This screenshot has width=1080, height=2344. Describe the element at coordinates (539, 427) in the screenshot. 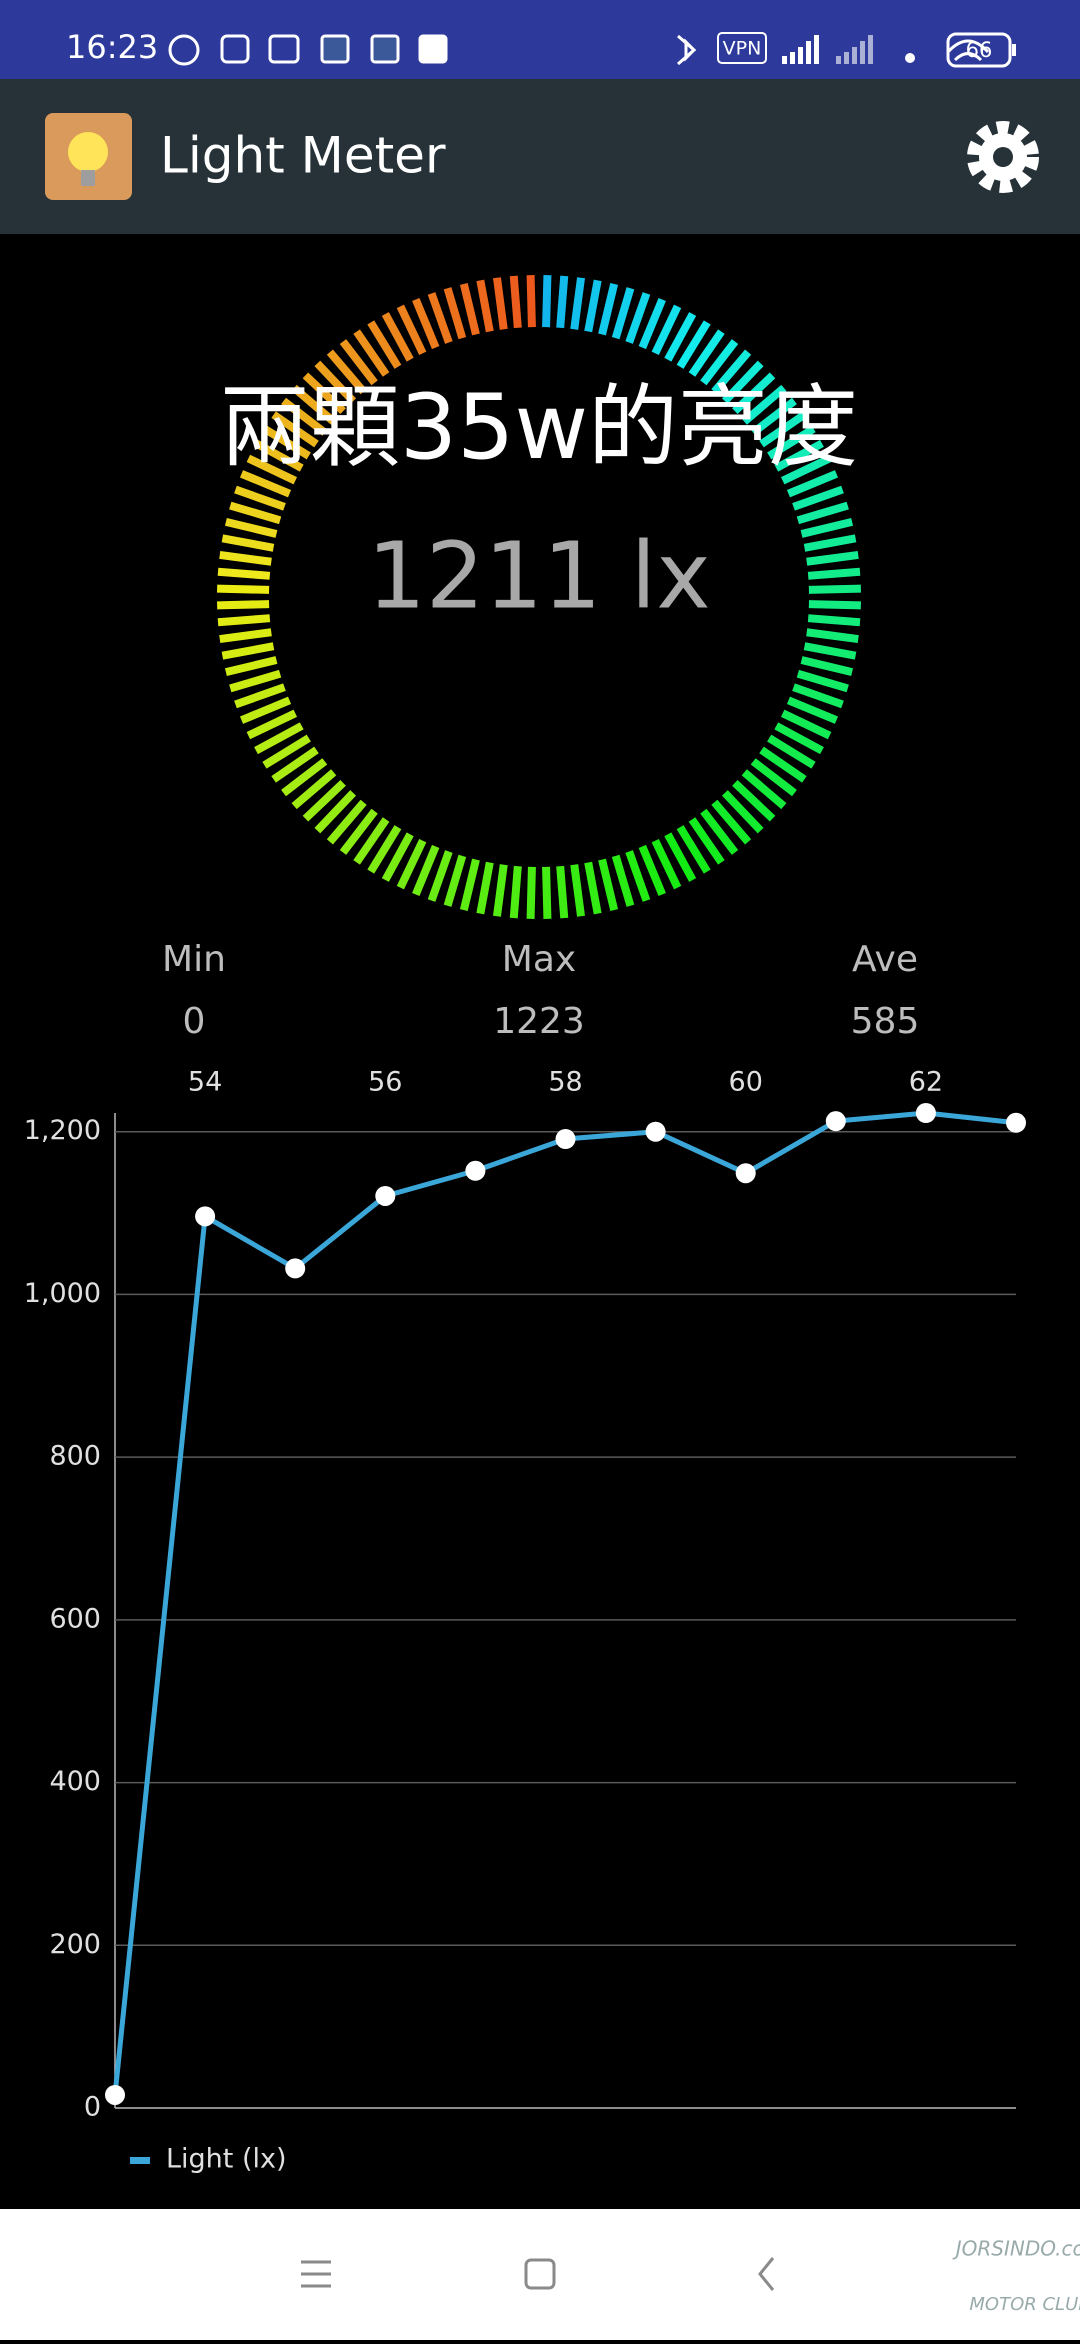

I see `meter-label: 兩顆35w的亮度` at that location.